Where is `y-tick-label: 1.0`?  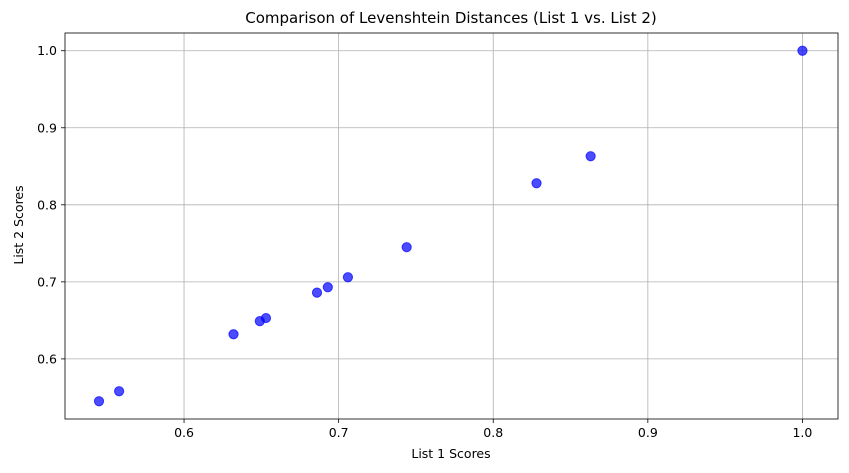
y-tick-label: 1.0 is located at coordinates (47, 50).